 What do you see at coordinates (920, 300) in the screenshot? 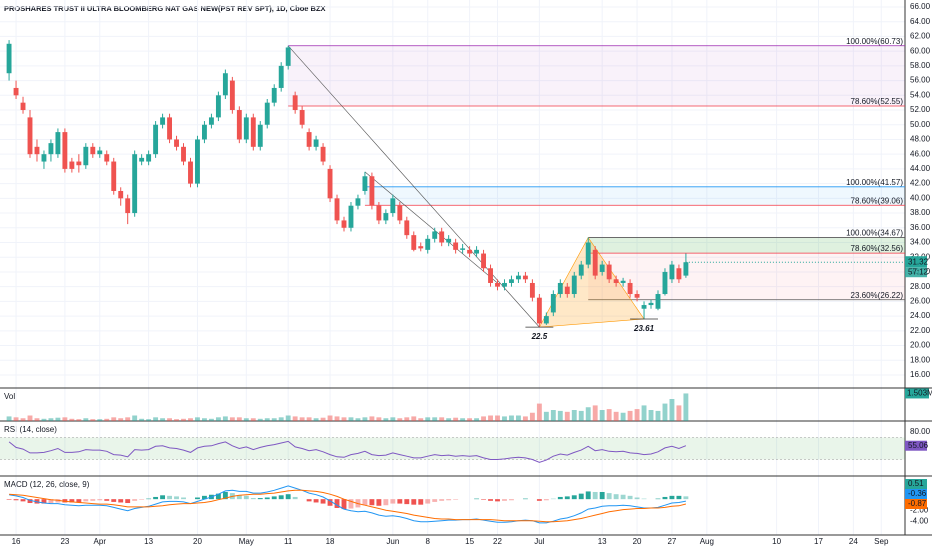
I see `y-tick-label: 26.00` at bounding box center [920, 300].